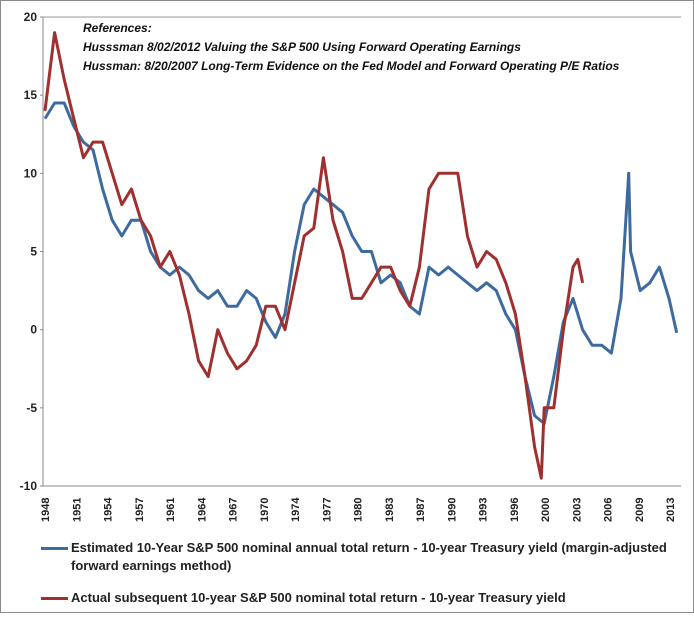 This screenshot has width=694, height=621. What do you see at coordinates (54, 548) in the screenshot?
I see `legend-swatch-blue` at bounding box center [54, 548].